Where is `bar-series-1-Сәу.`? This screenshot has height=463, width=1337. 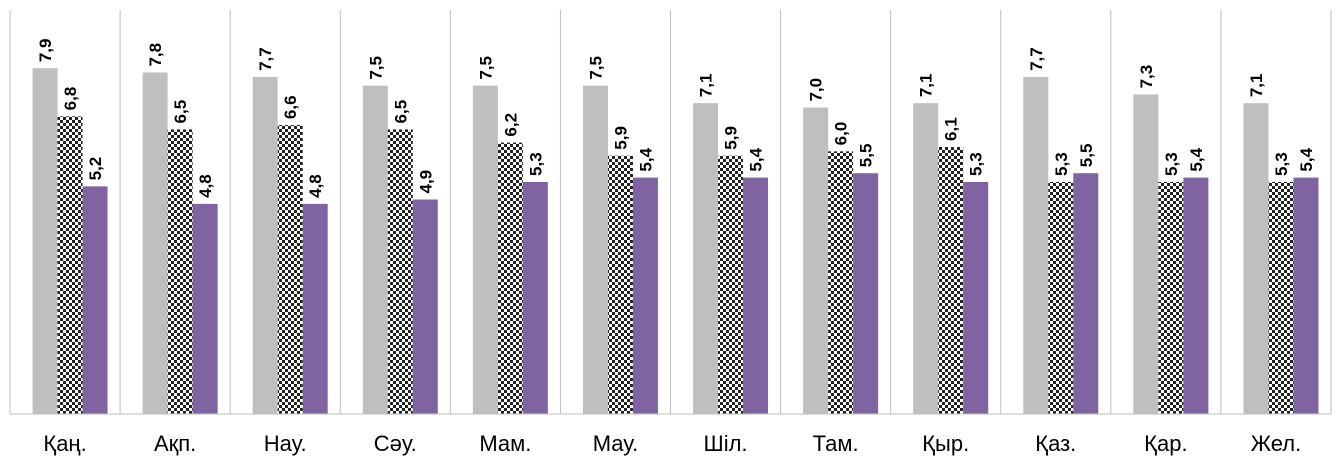 bar-series-1-Сәу. is located at coordinates (375, 250).